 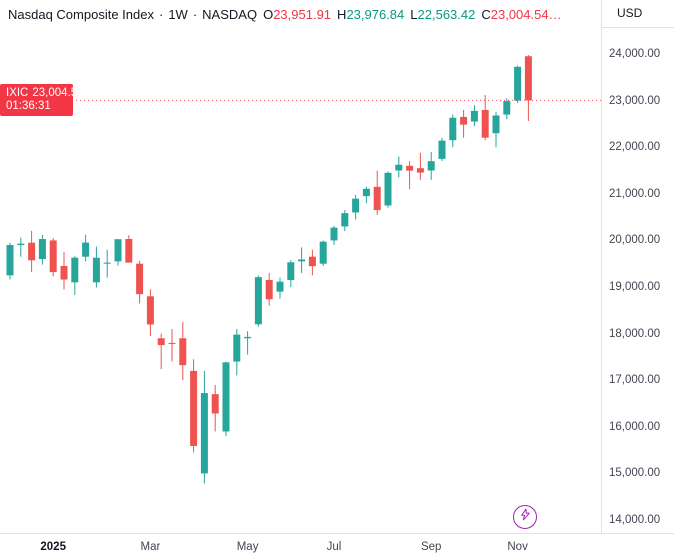 I want to click on currency-box: USD, so click(x=637, y=14).